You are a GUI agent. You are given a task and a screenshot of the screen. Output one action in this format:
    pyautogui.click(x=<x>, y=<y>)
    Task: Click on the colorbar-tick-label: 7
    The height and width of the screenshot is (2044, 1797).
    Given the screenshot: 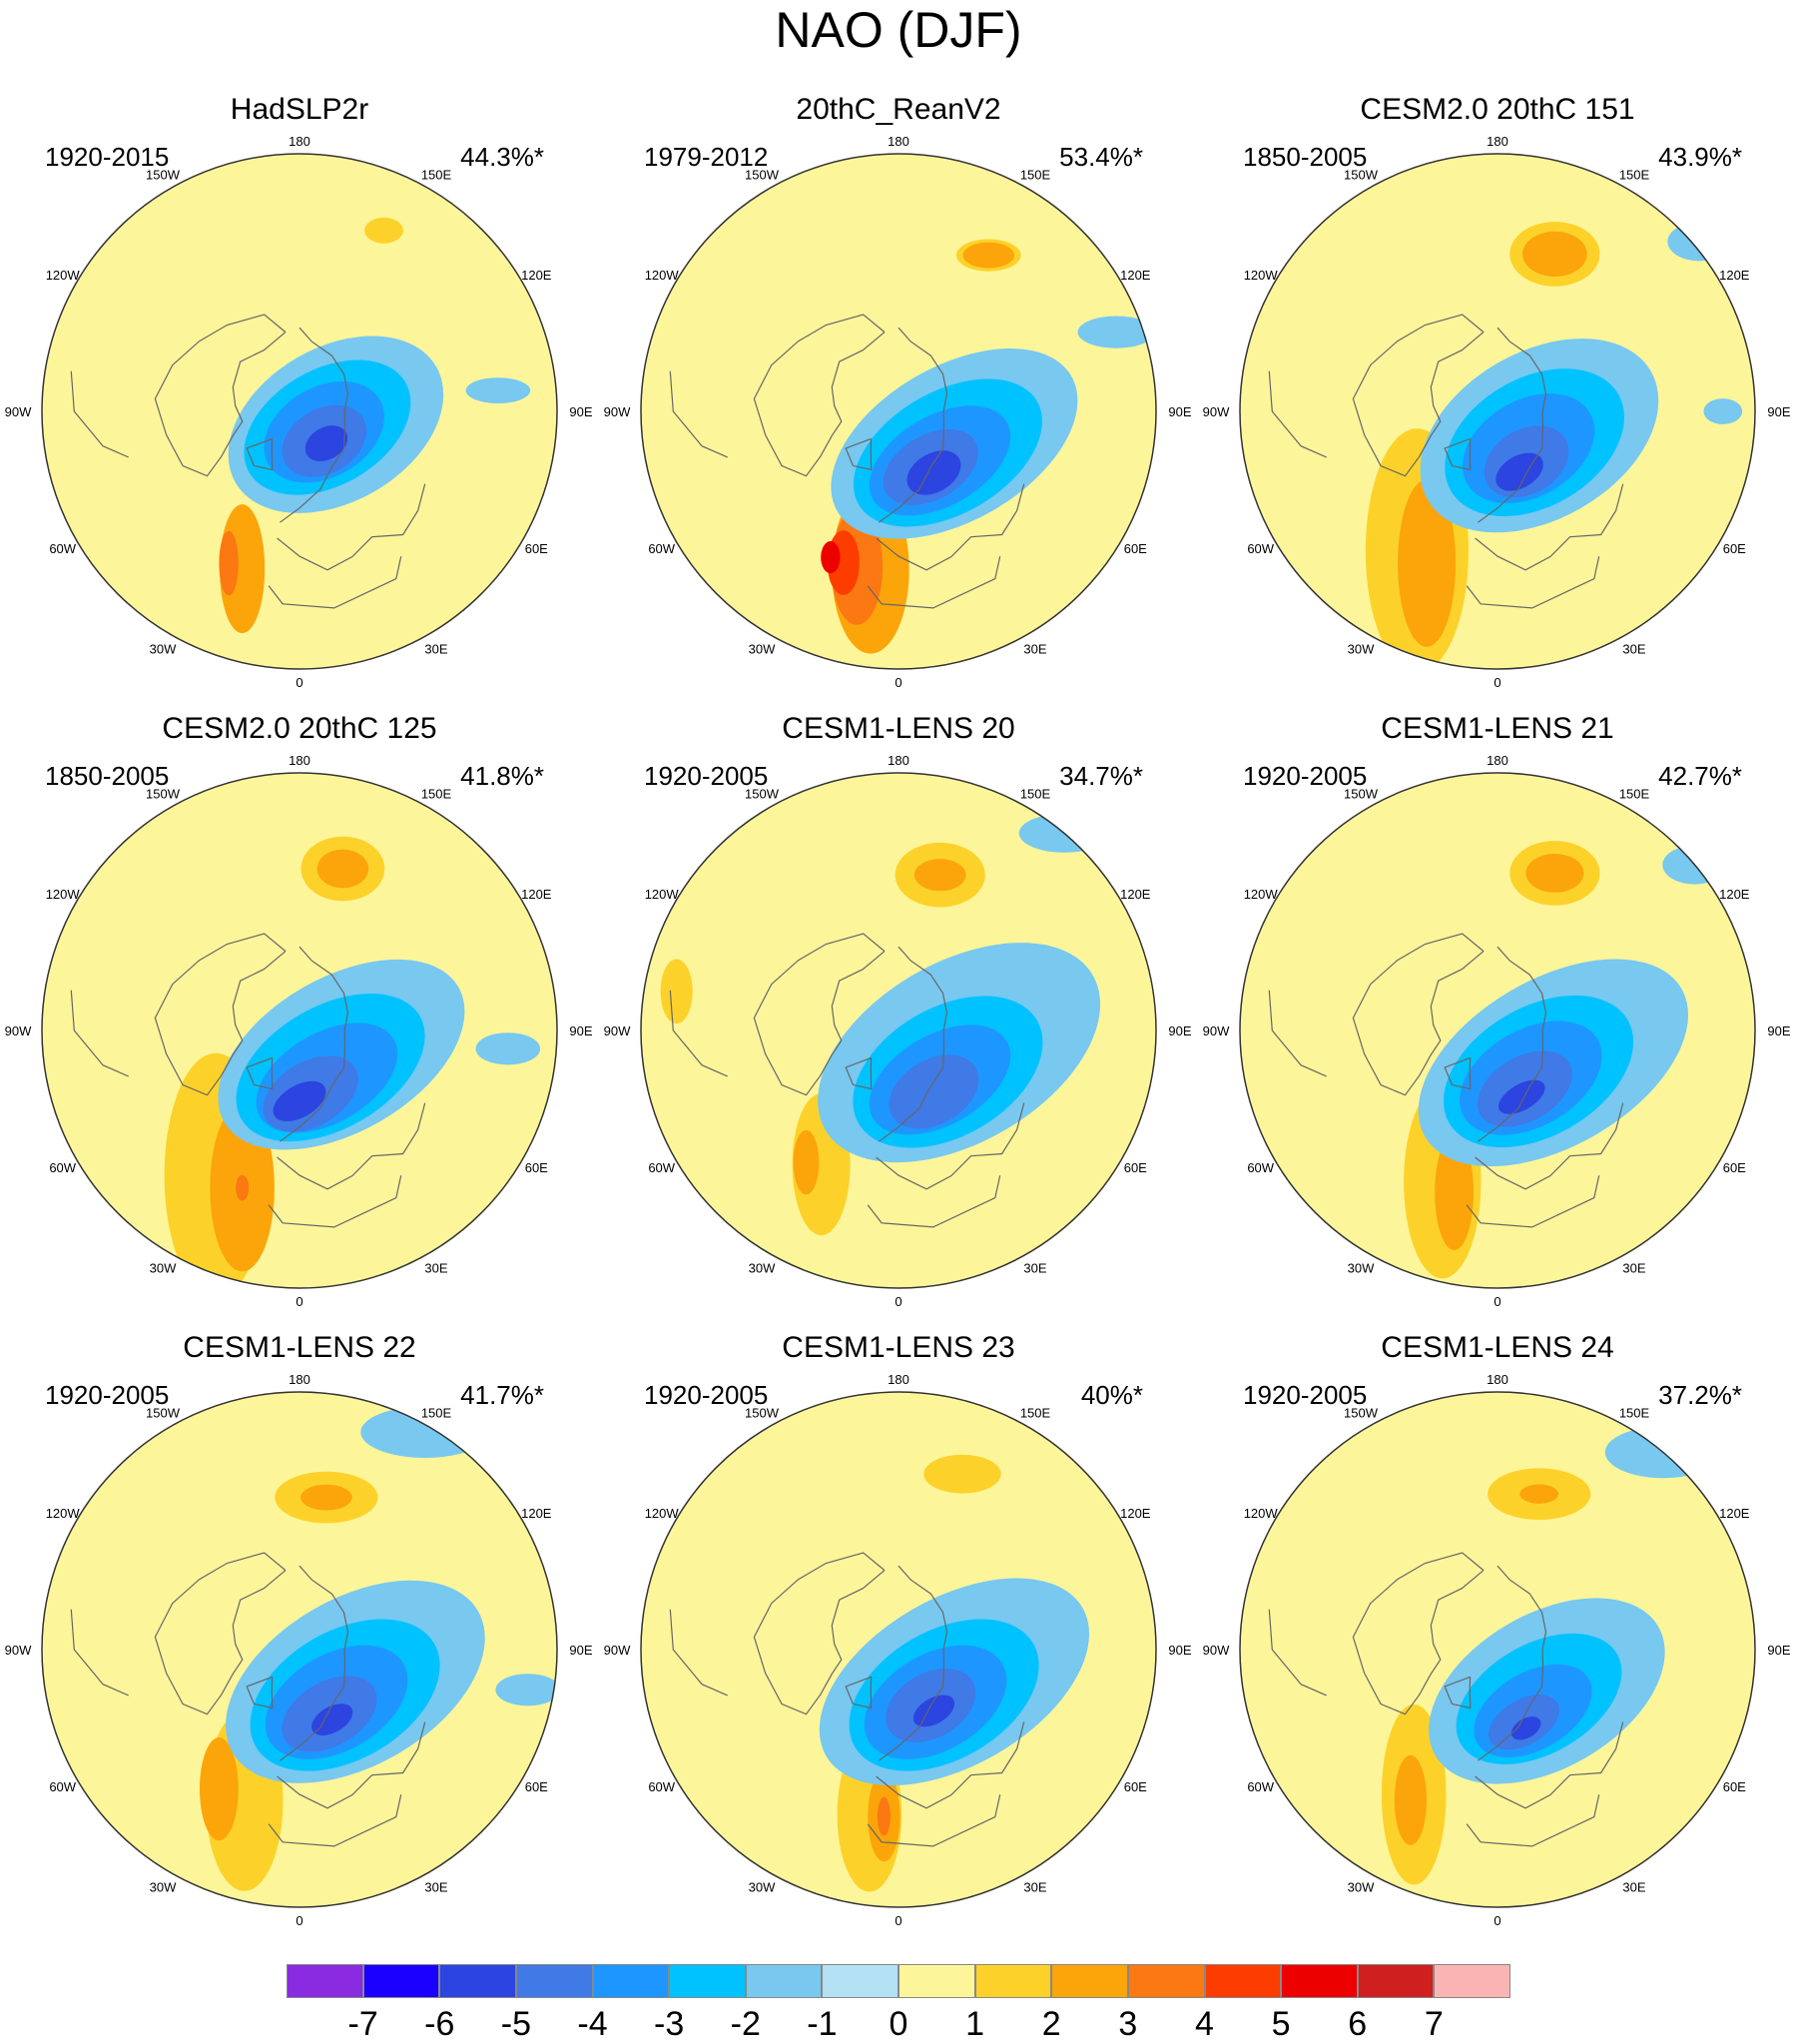 What is the action you would take?
    pyautogui.click(x=1434, y=2024)
    